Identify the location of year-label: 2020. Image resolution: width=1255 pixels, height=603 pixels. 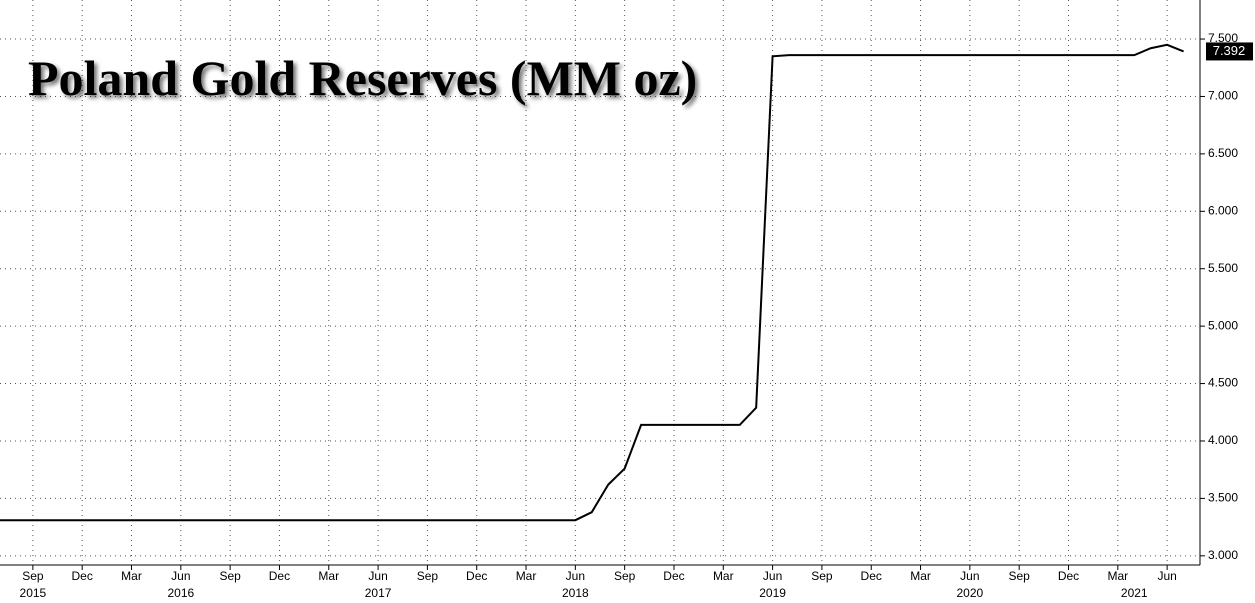
(970, 593).